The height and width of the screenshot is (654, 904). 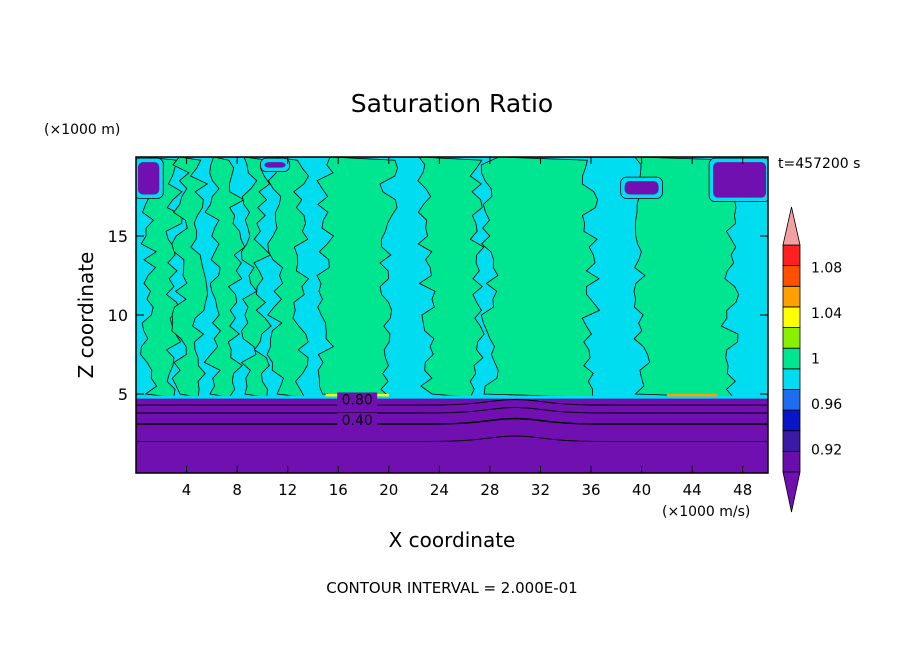 I want to click on y-tick-label: 15, so click(x=118, y=236).